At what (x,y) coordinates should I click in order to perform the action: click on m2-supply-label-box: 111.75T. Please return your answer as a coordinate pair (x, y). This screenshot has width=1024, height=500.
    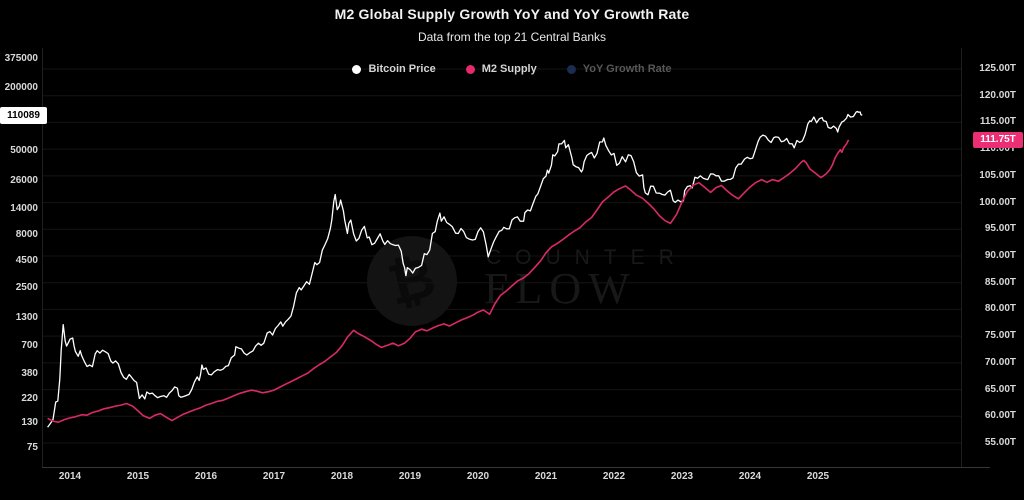
    Looking at the image, I should click on (998, 139).